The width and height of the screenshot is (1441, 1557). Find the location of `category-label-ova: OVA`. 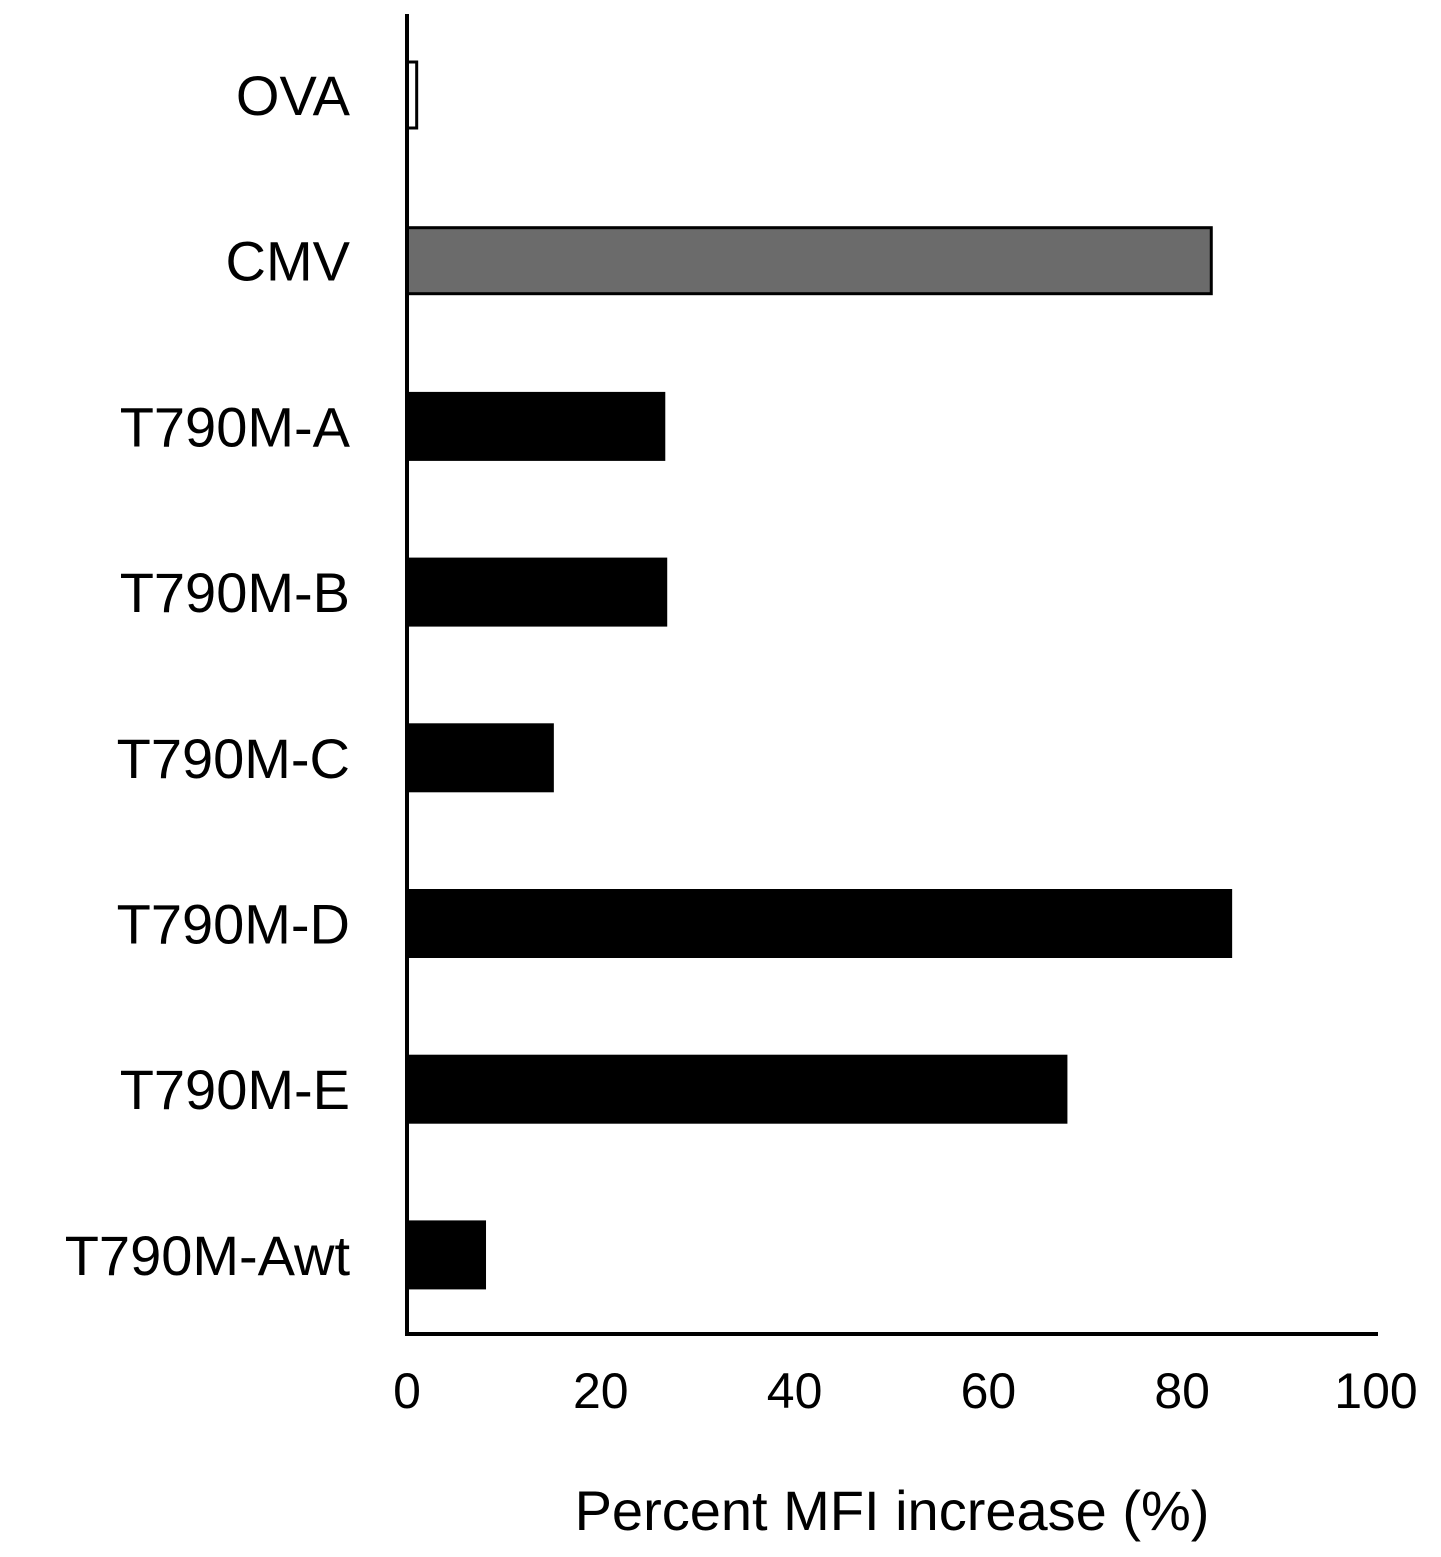

category-label-ova: OVA is located at coordinates (293, 95).